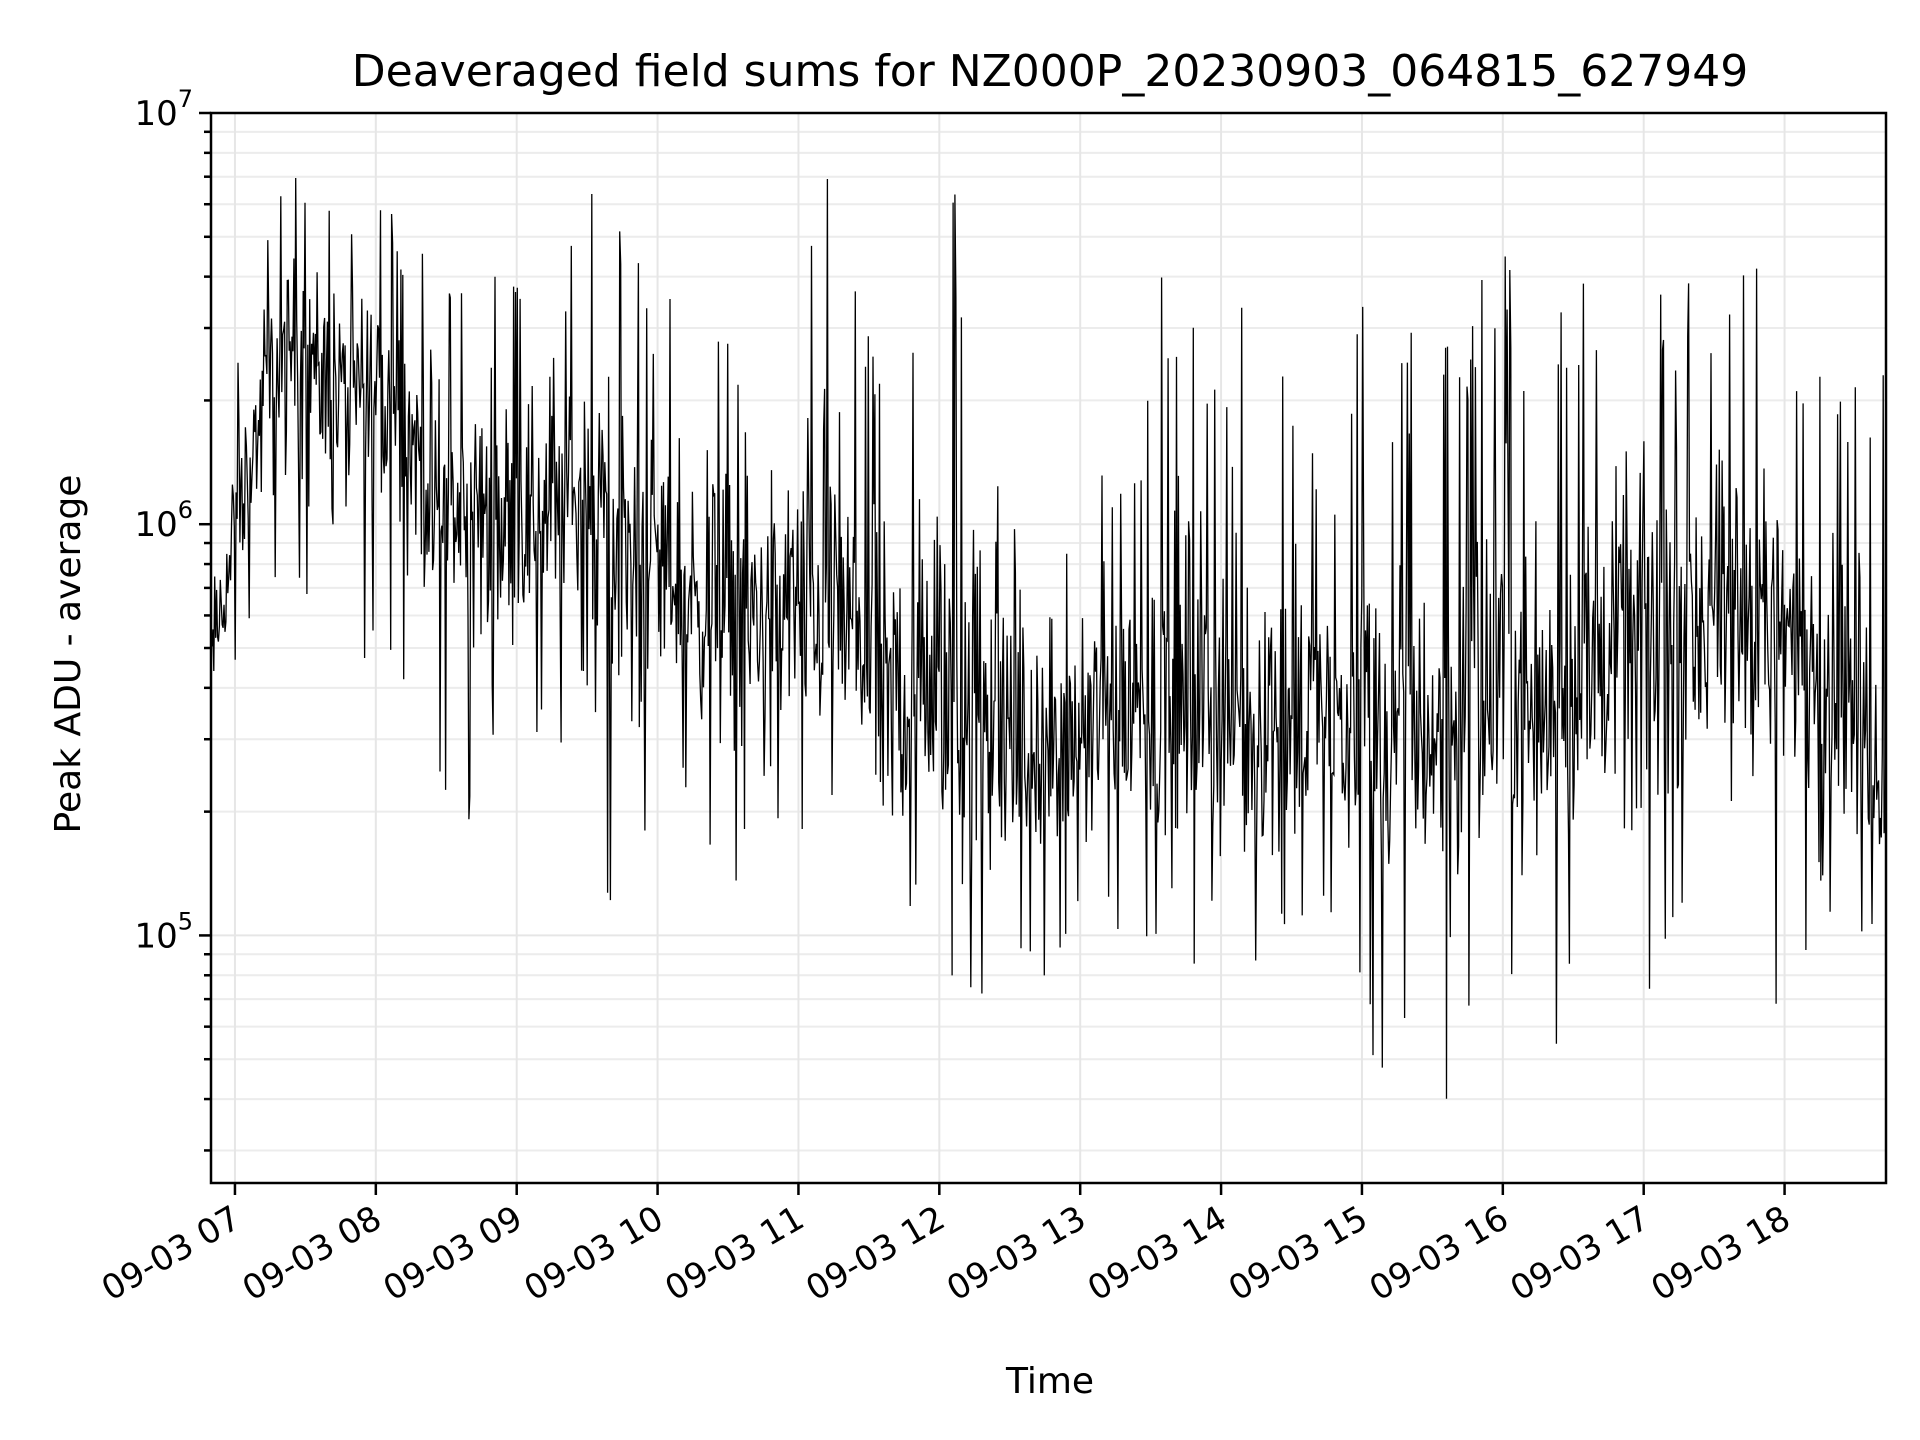 This screenshot has width=1920, height=1440. Describe the element at coordinates (68, 654) in the screenshot. I see `y-axis-label: Peak ADU - average` at that location.